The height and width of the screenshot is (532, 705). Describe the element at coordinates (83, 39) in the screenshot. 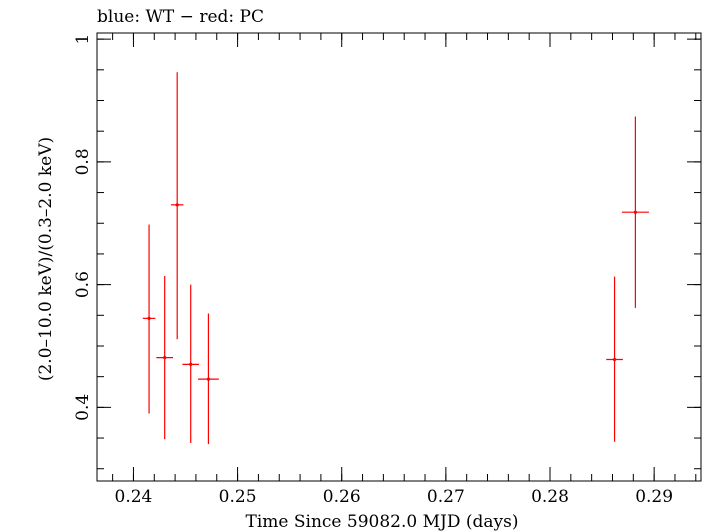

I see `y-tick-label: 1` at that location.